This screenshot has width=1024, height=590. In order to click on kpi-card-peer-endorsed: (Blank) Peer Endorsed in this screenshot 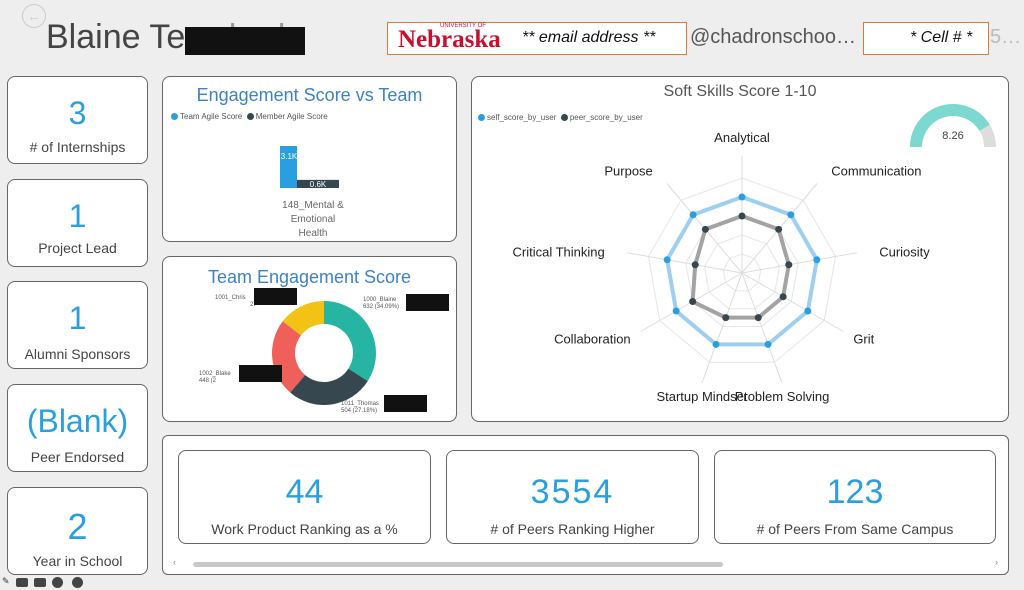, I will do `click(77, 428)`.